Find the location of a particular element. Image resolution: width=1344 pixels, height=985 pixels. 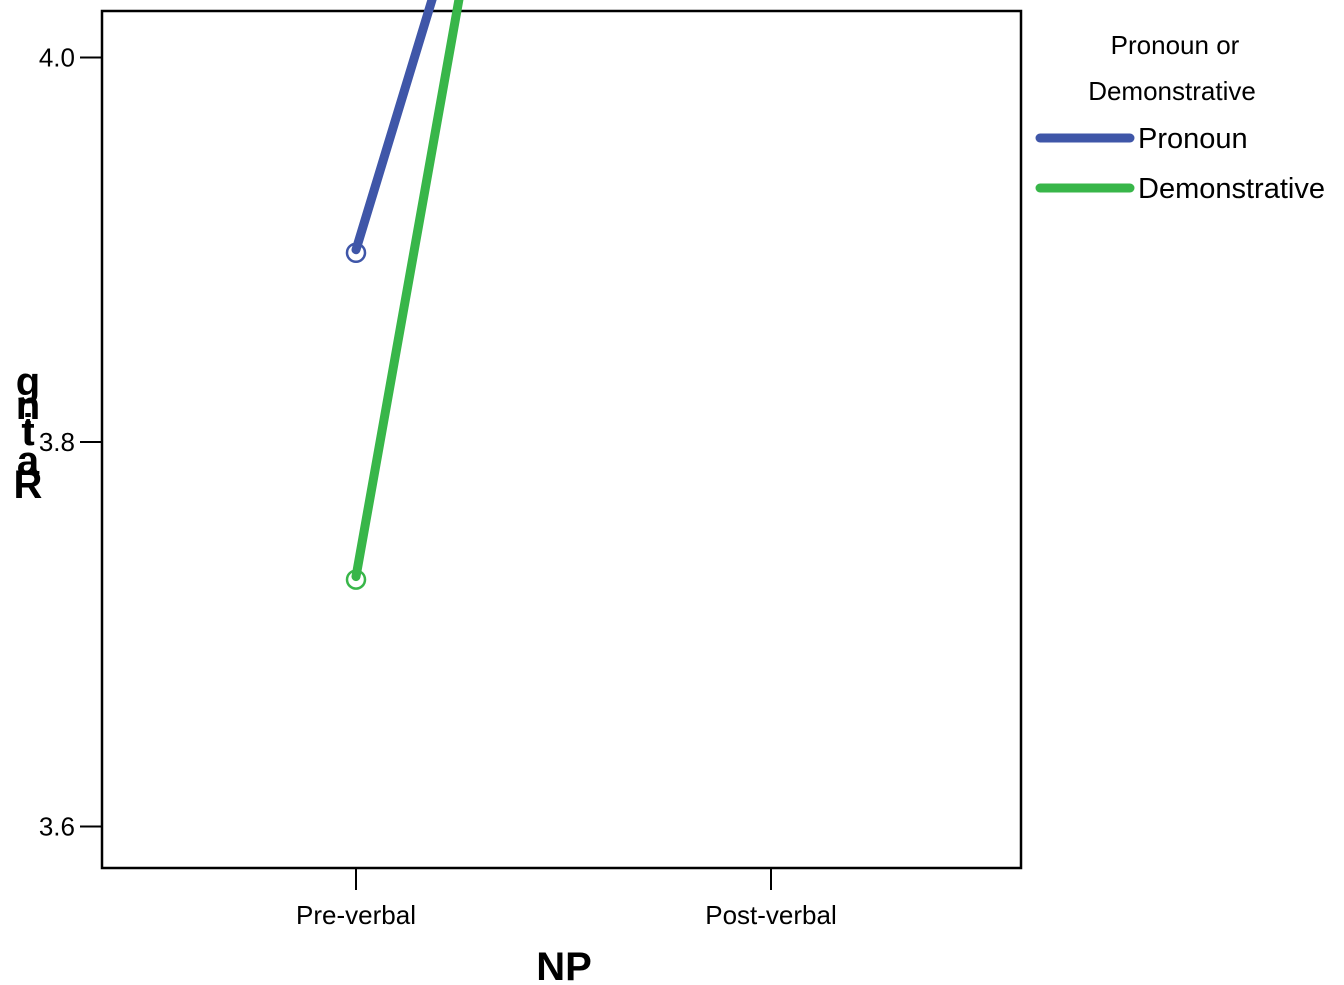

series-pronoun is located at coordinates (391, 131).